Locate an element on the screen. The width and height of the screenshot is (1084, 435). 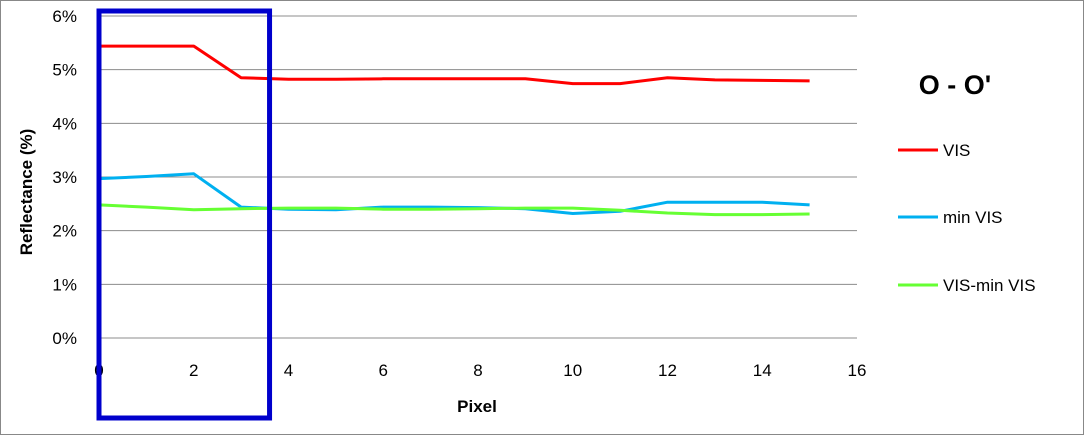
series-line-min-vis is located at coordinates (454, 193).